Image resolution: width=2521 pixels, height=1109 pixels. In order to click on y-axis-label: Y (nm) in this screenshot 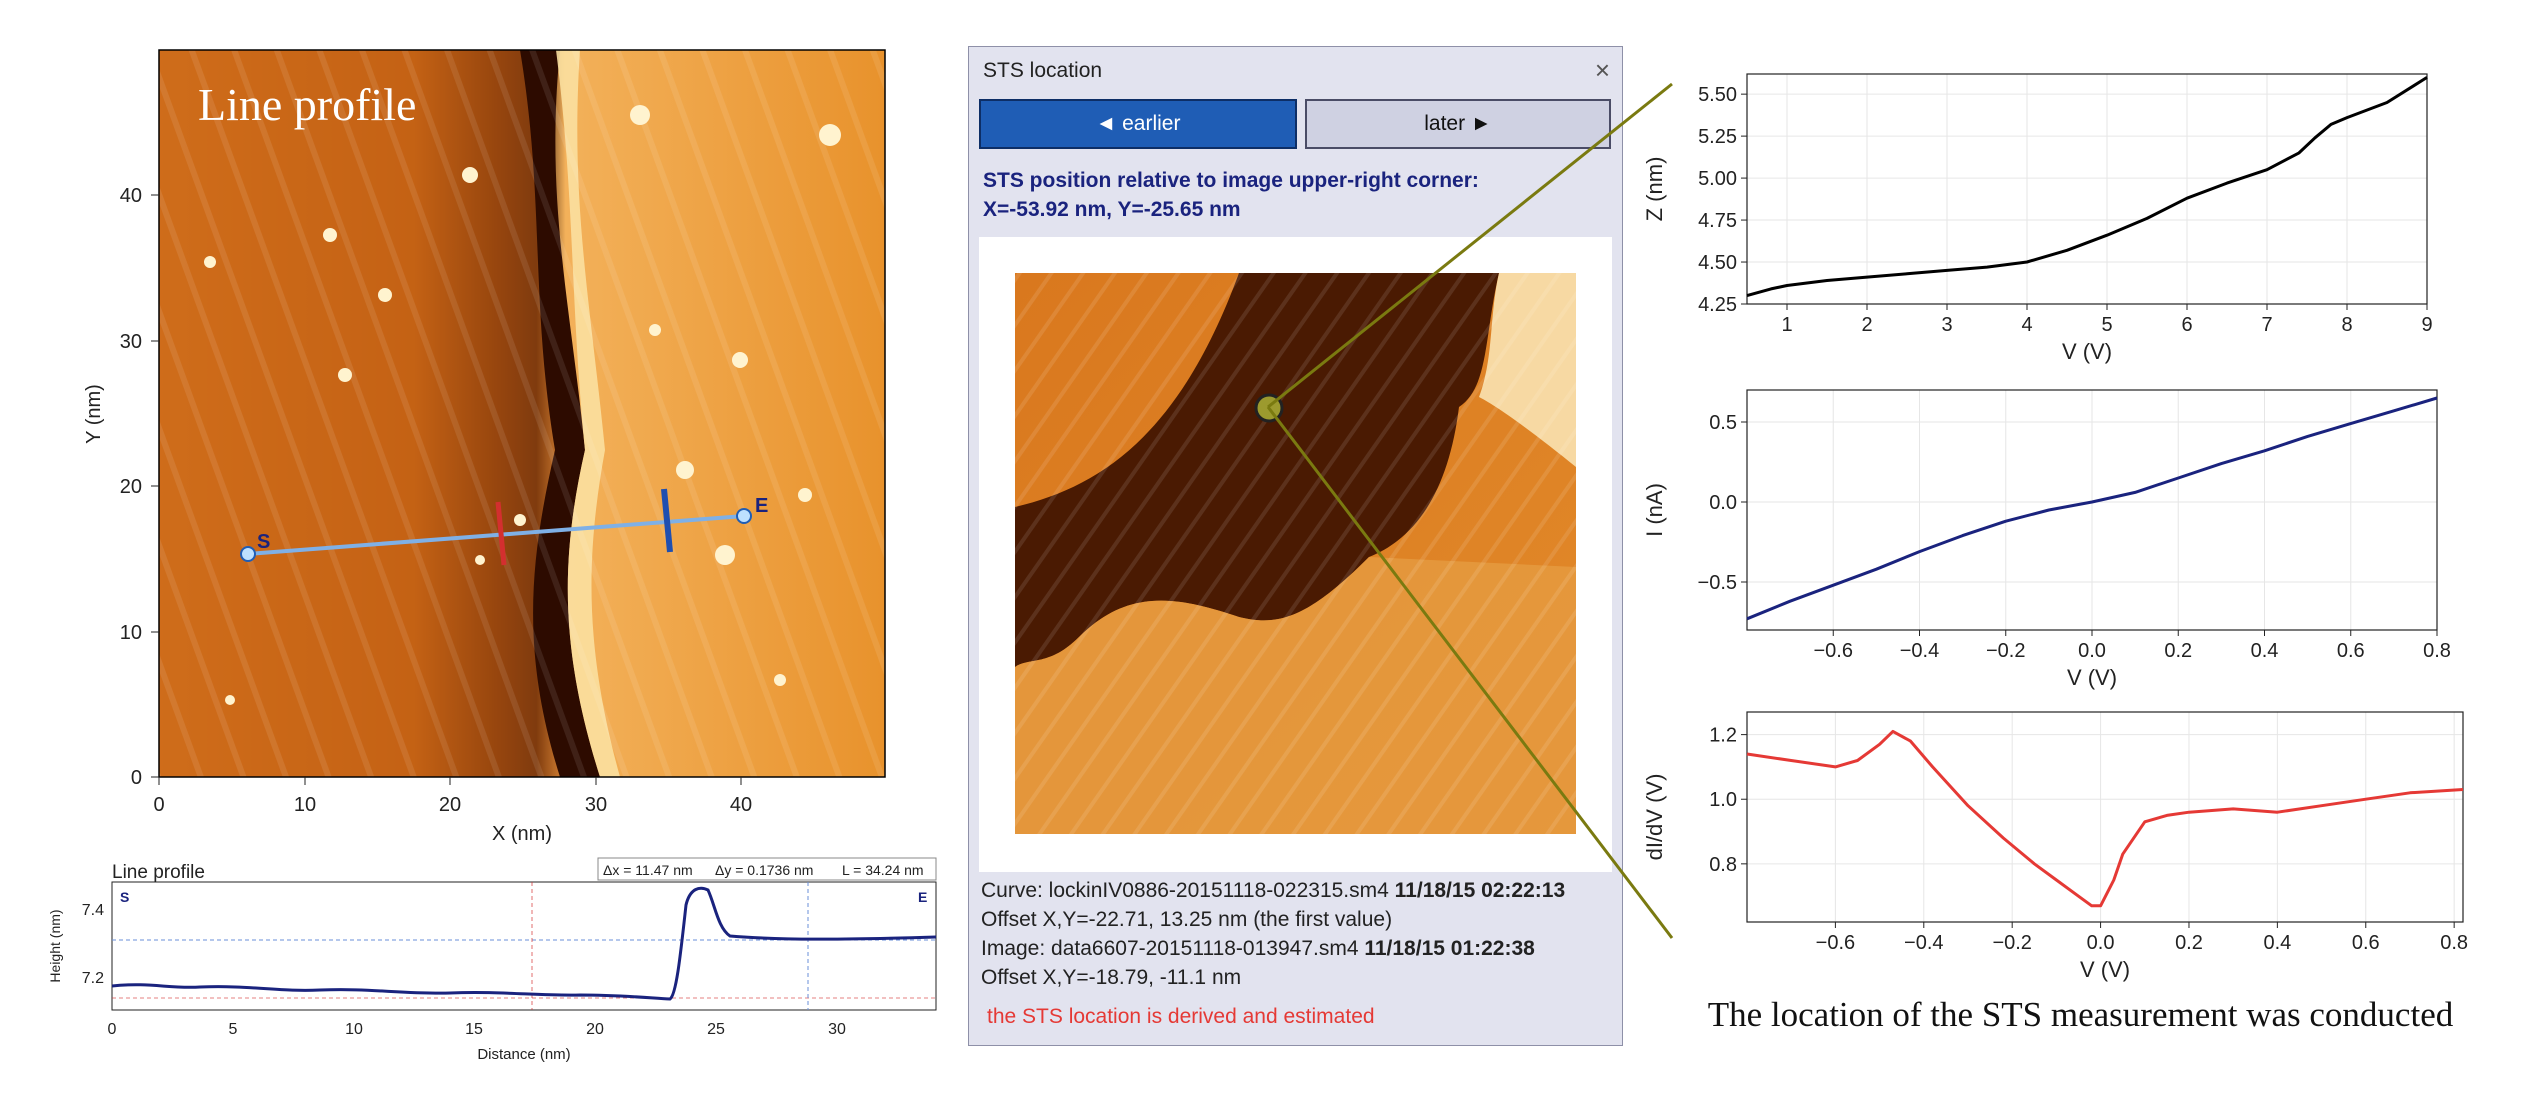, I will do `click(94, 414)`.